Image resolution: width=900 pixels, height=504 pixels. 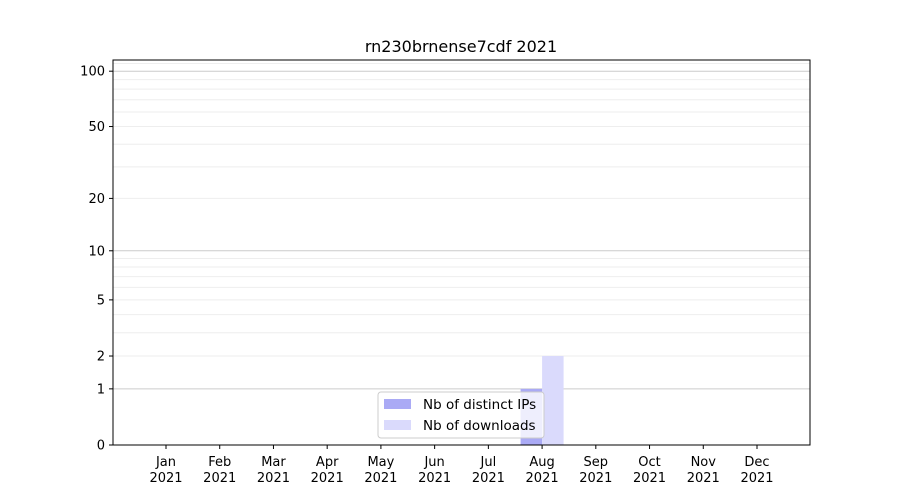 I want to click on legend-swatch-distinct-ips, so click(x=397, y=404).